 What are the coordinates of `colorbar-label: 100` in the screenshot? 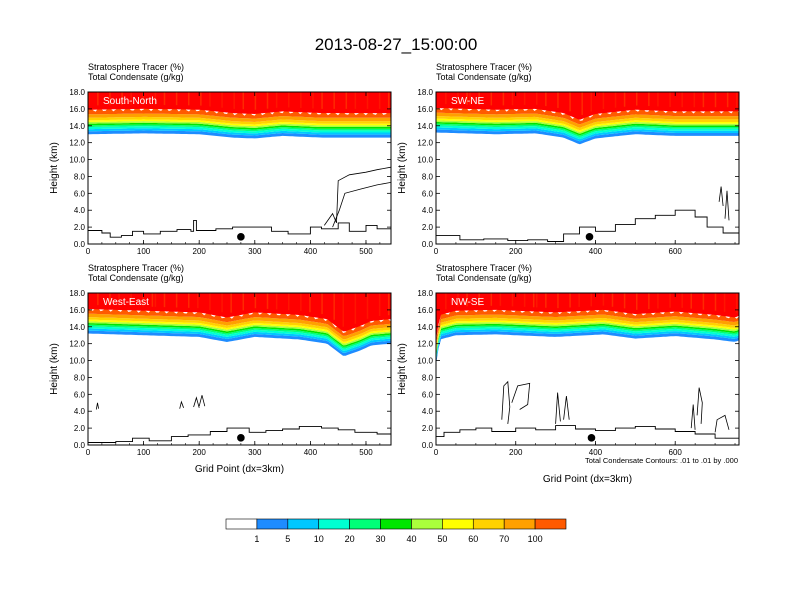 It's located at (535, 539).